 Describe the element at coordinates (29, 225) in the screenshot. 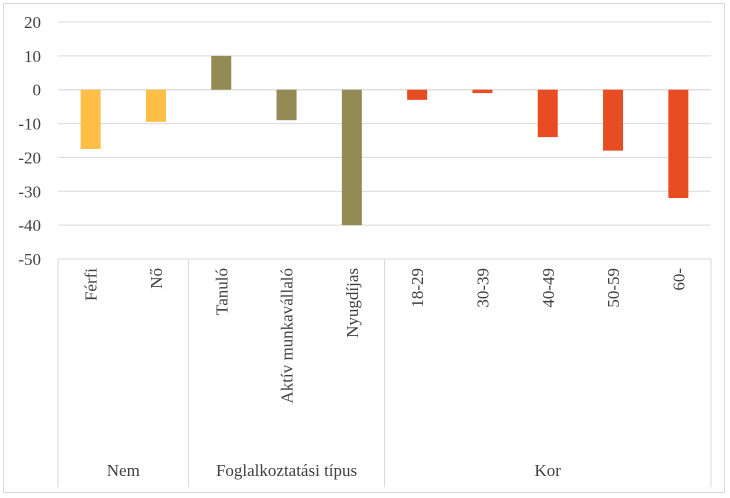

I see `y-tick-label: -40` at that location.